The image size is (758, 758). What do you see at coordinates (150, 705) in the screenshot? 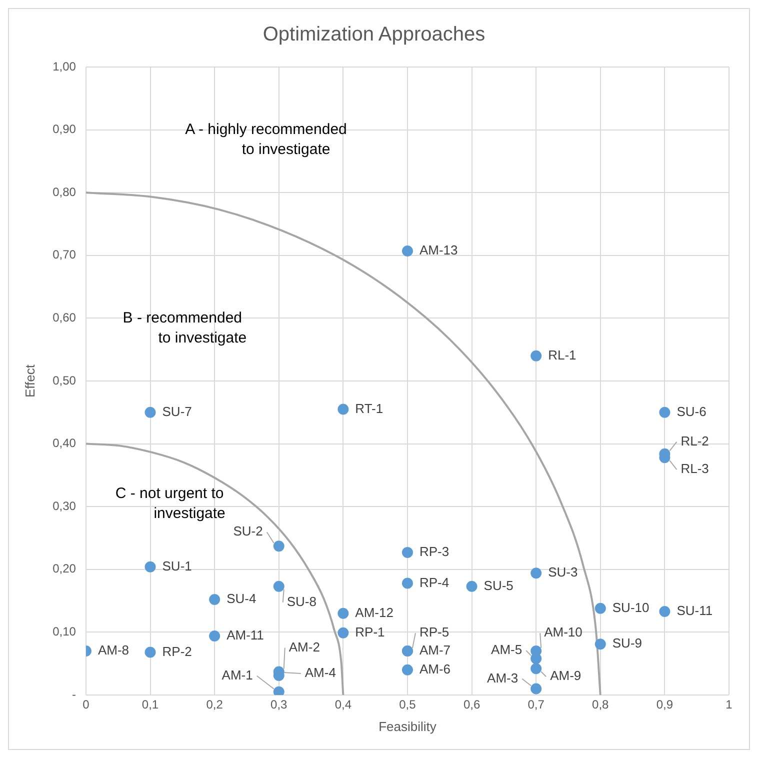
I see `x-tick-label: 0,1` at bounding box center [150, 705].